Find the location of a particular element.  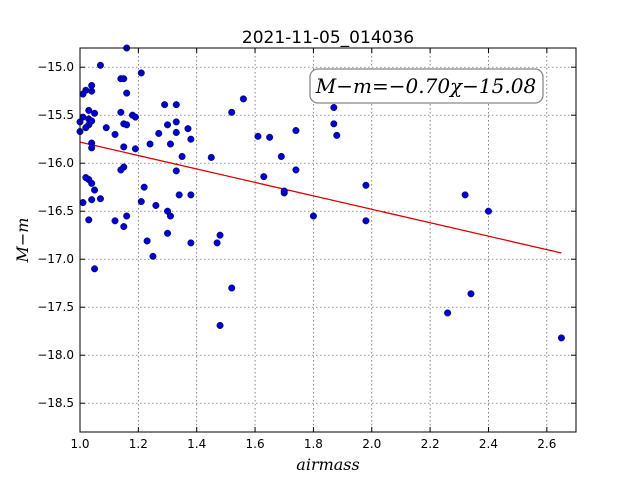

x-tick-label: 1.8 is located at coordinates (313, 444).